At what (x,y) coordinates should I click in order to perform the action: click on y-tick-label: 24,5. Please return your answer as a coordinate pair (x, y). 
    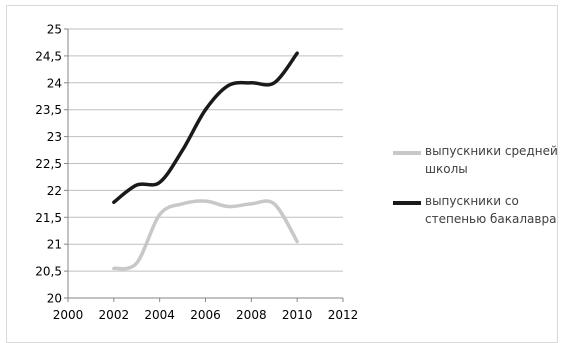
    Looking at the image, I should click on (48, 56).